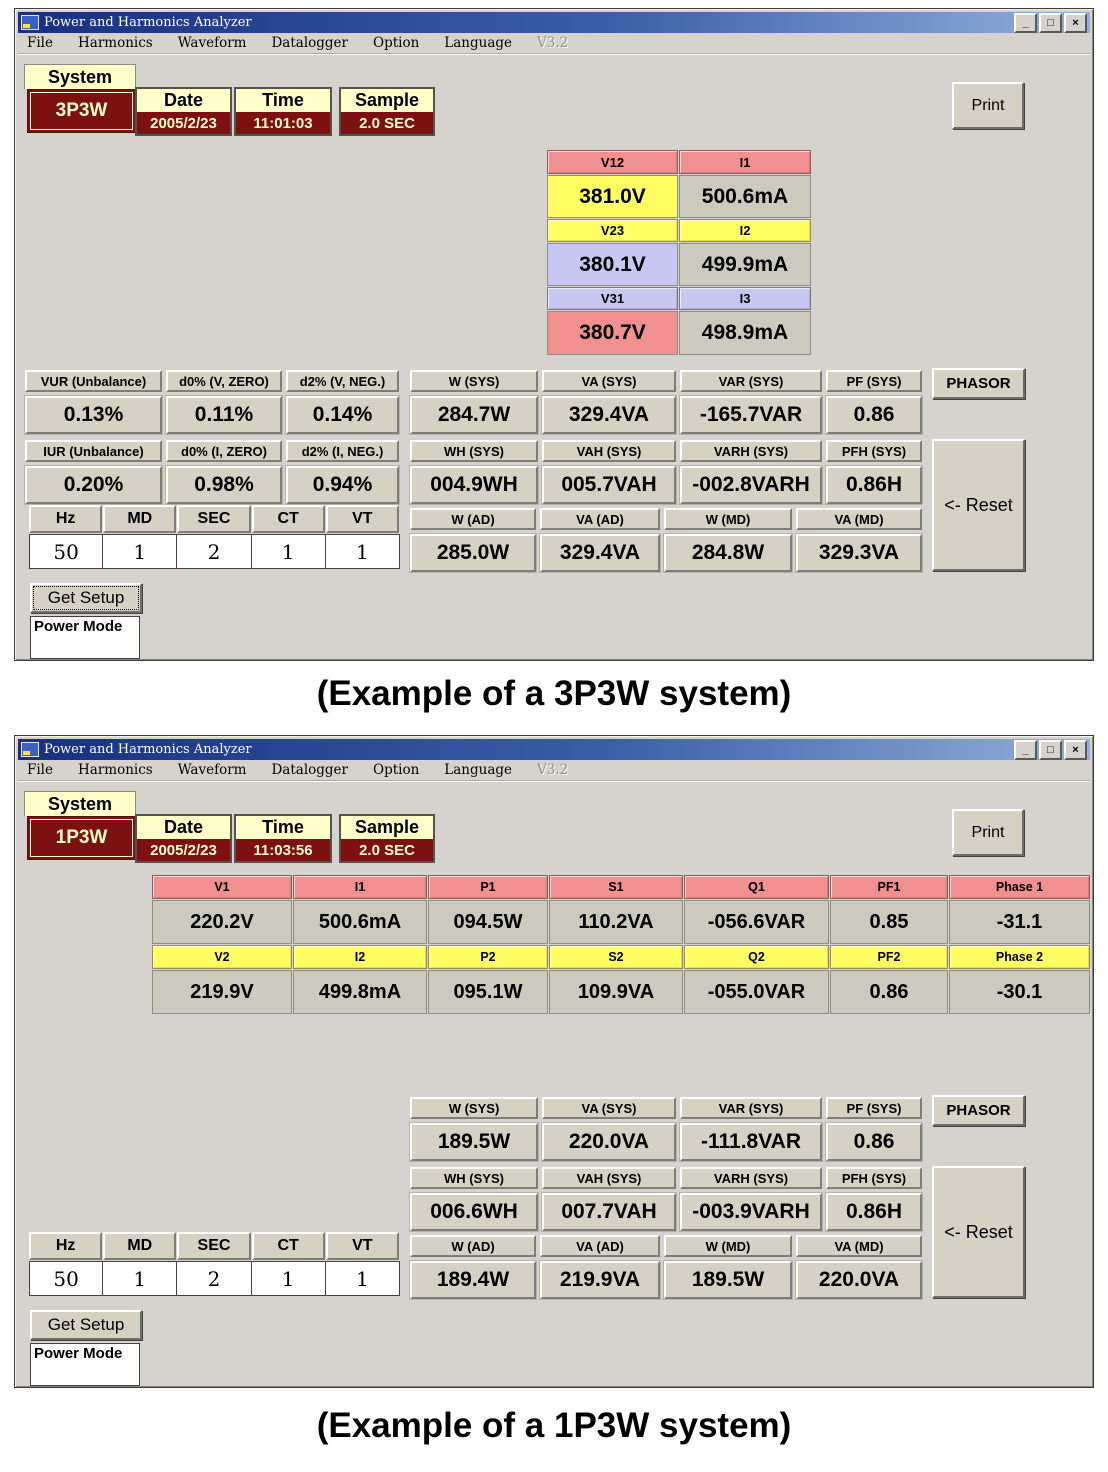 Image resolution: width=1108 pixels, height=1472 pixels. Describe the element at coordinates (362, 551) in the screenshot. I see `setting-value-vt: 1` at that location.